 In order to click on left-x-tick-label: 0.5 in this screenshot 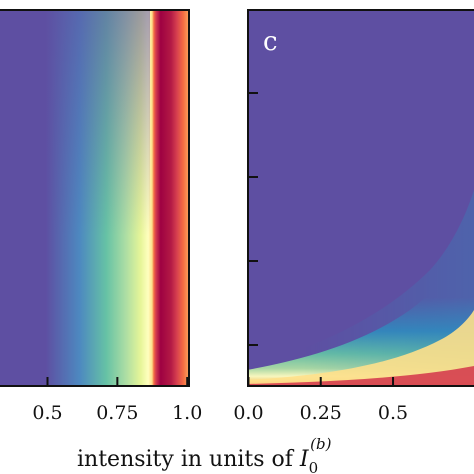, I will do `click(47, 413)`.